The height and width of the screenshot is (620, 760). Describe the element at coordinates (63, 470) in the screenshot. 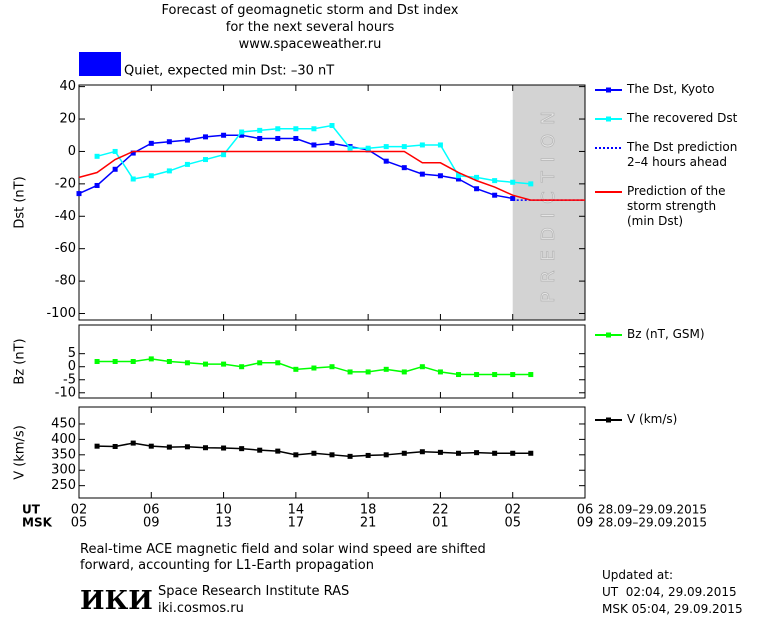

I see `y-tick-label: 300` at that location.